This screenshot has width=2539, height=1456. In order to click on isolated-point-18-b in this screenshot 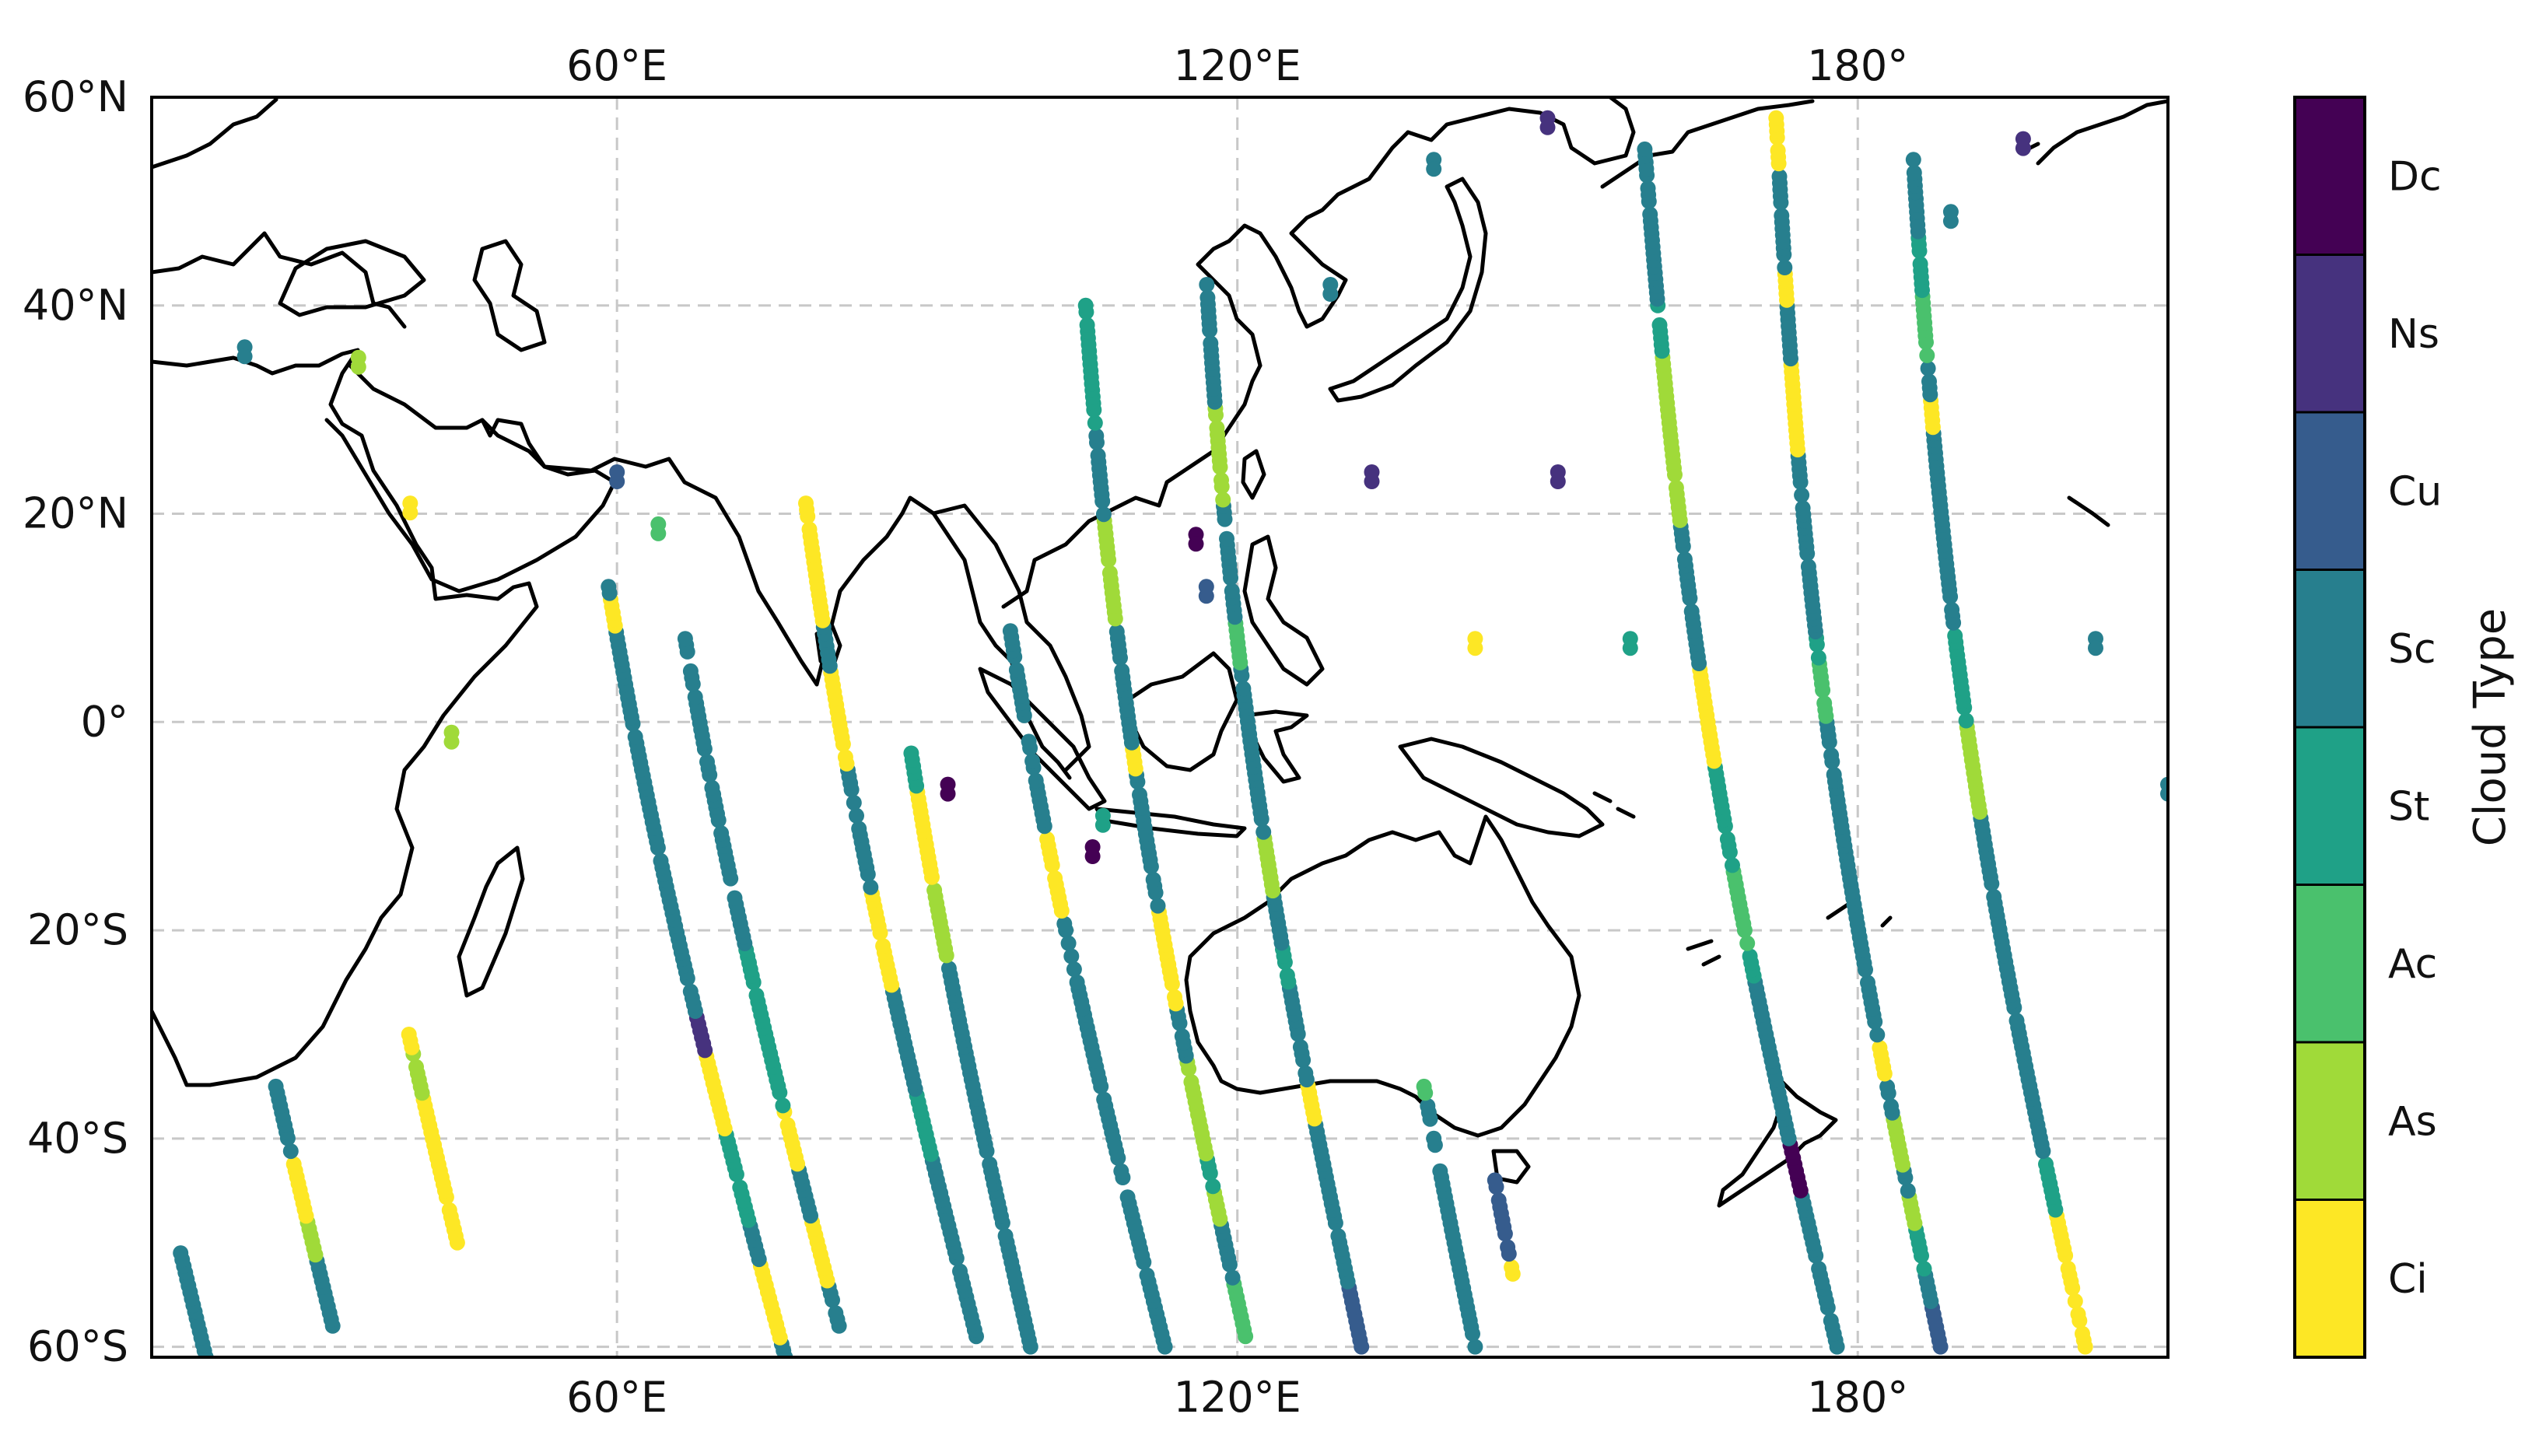, I will do `click(410, 513)`.